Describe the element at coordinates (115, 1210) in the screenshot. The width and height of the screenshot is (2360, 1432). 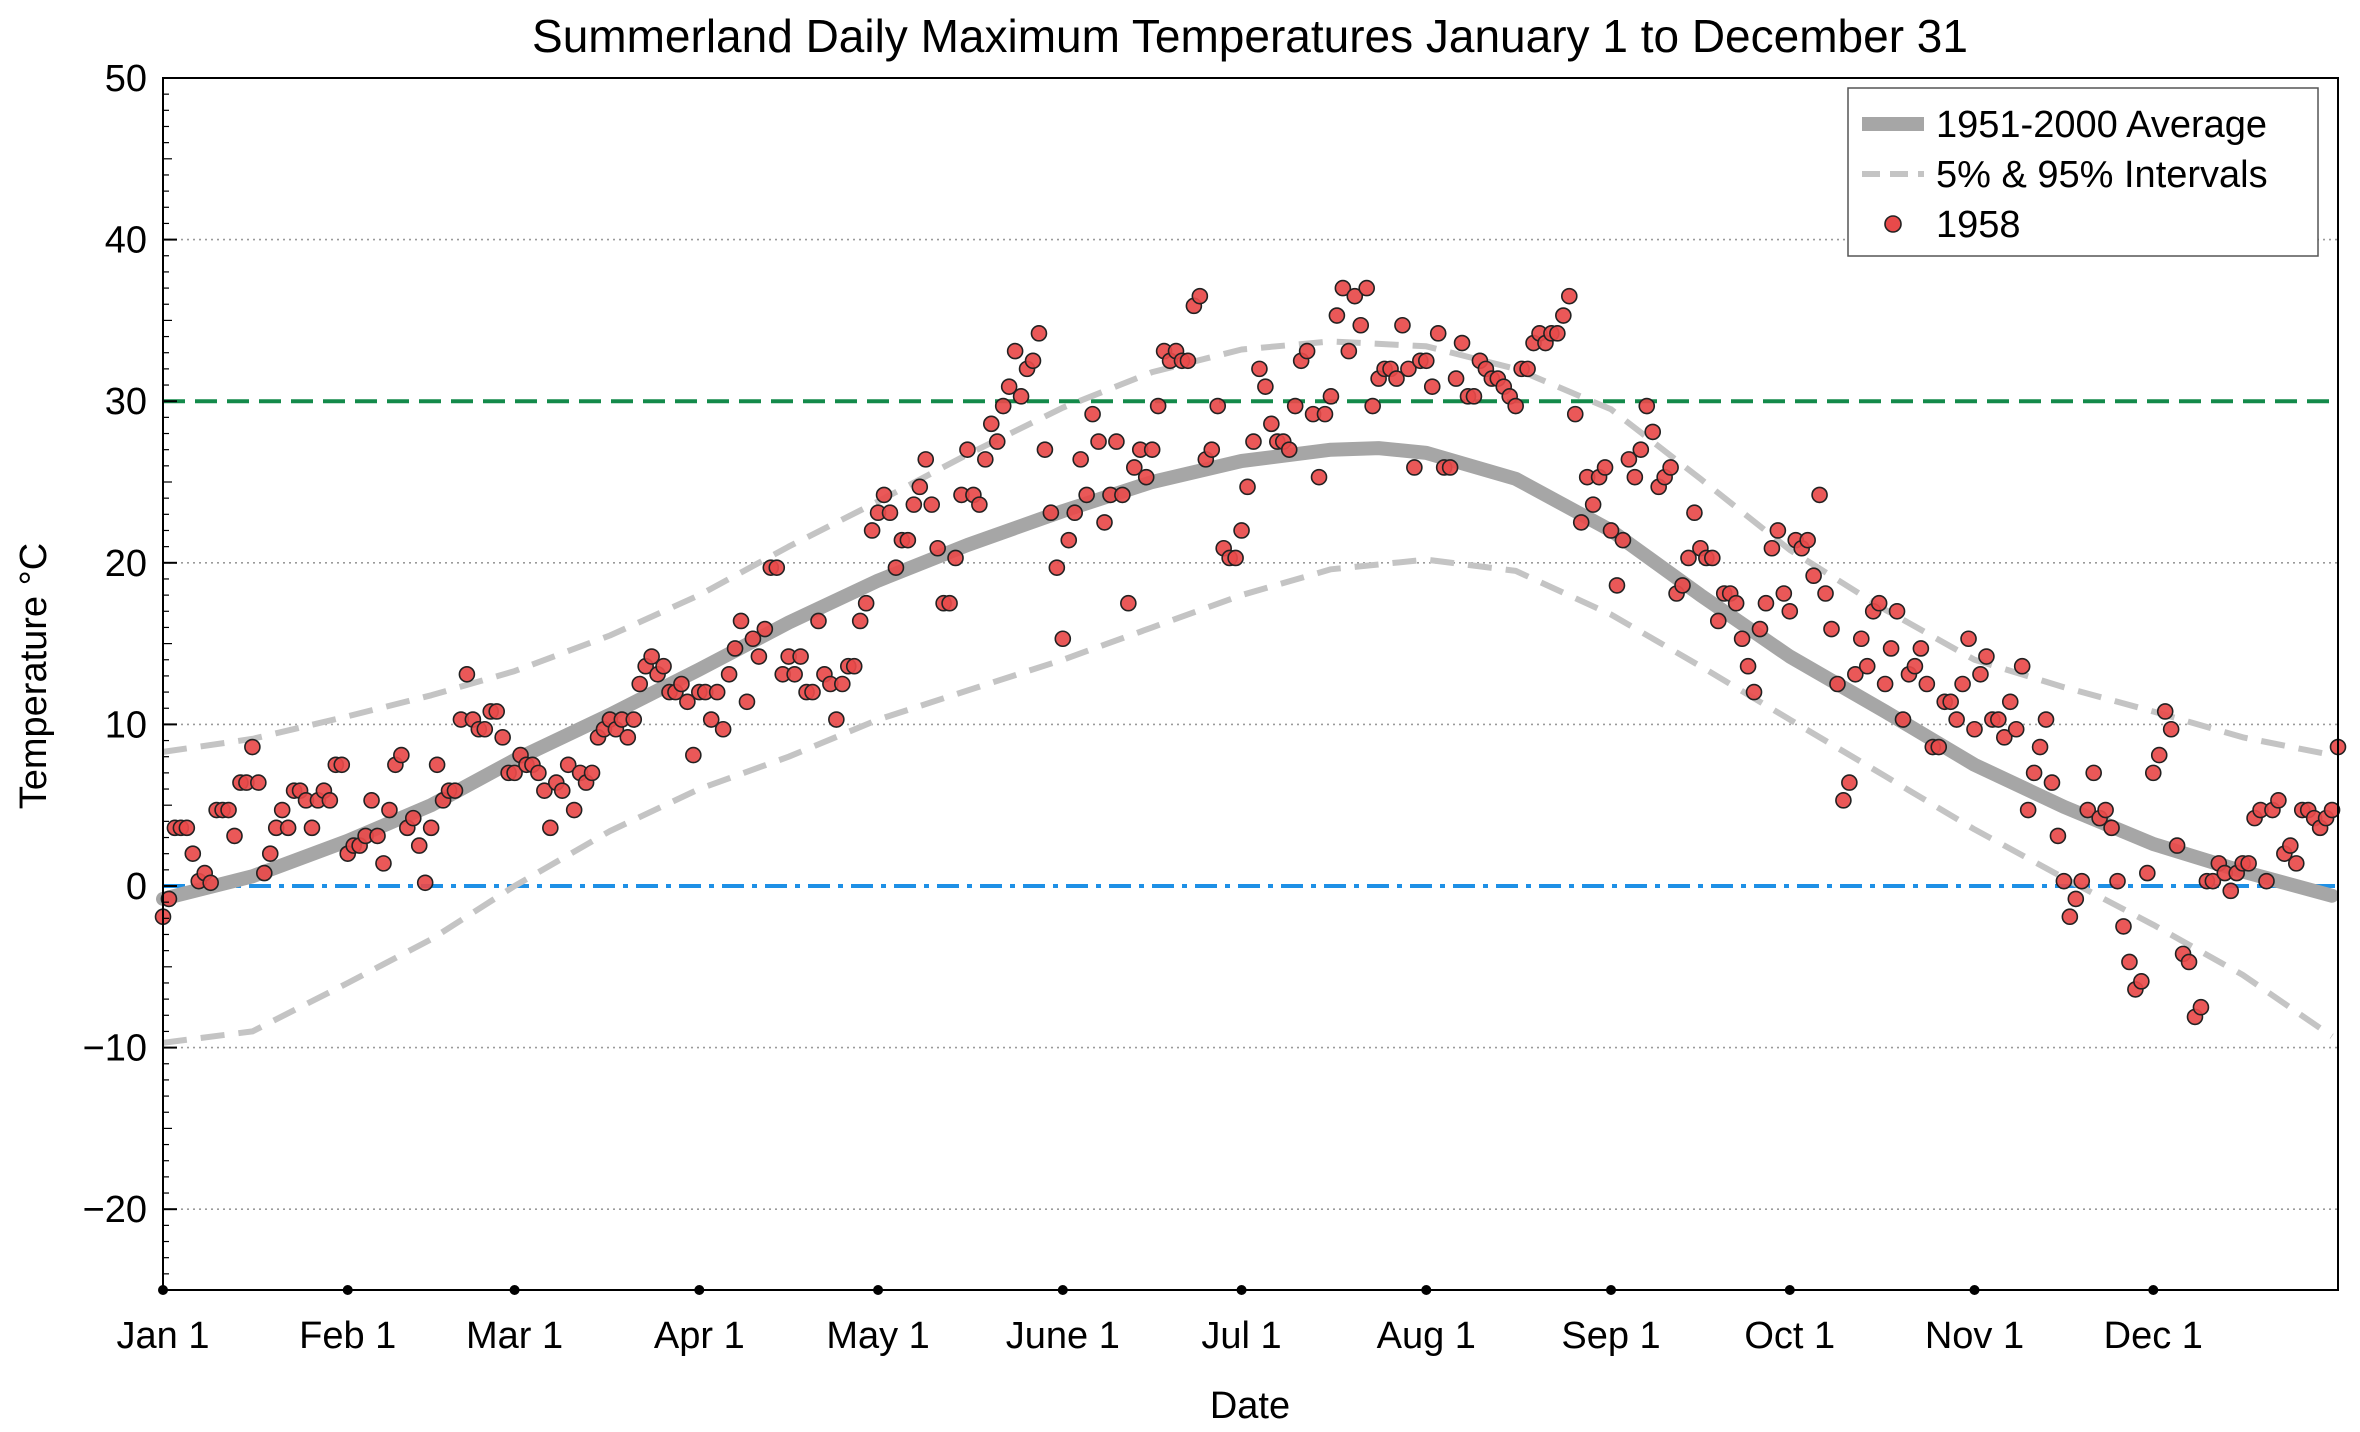
I see `y-tick-label: −20` at that location.